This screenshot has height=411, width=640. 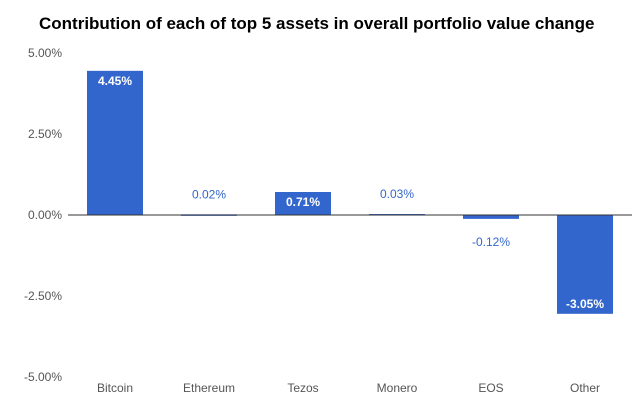 What do you see at coordinates (45, 53) in the screenshot?
I see `y-tick-label: 5.00%` at bounding box center [45, 53].